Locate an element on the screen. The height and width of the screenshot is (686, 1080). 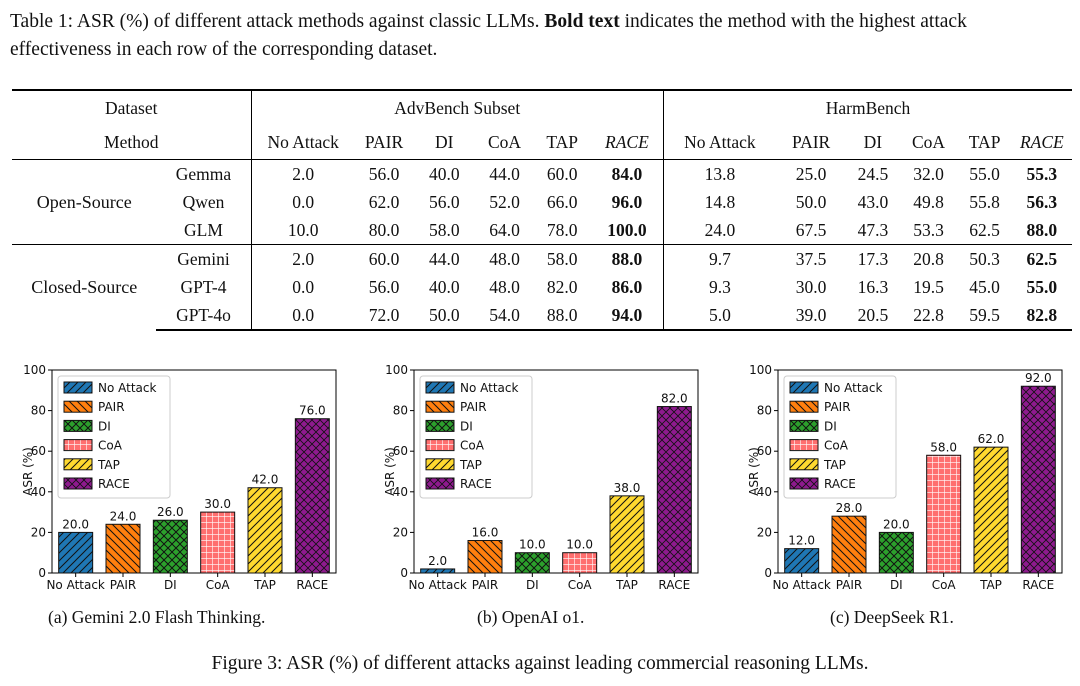
value-cell: 62.0 is located at coordinates (384, 201).